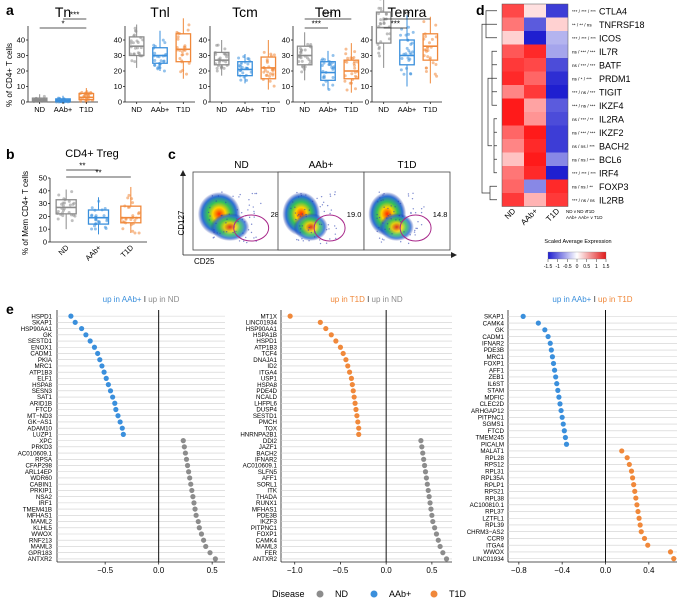 Image resolution: width=683 pixels, height=603 pixels. What do you see at coordinates (266, 341) in the screenshot?
I see `gene-label: HSPD1` at bounding box center [266, 341].